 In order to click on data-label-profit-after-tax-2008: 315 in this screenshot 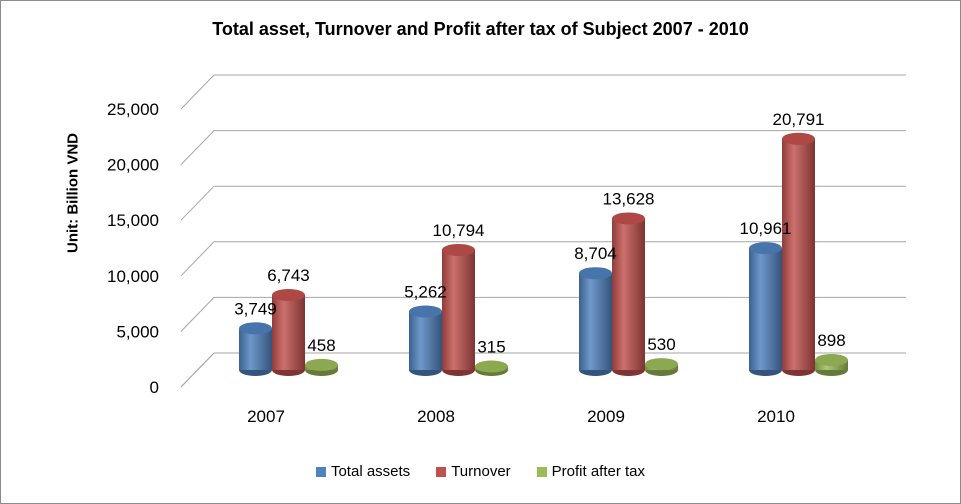, I will do `click(491, 346)`.